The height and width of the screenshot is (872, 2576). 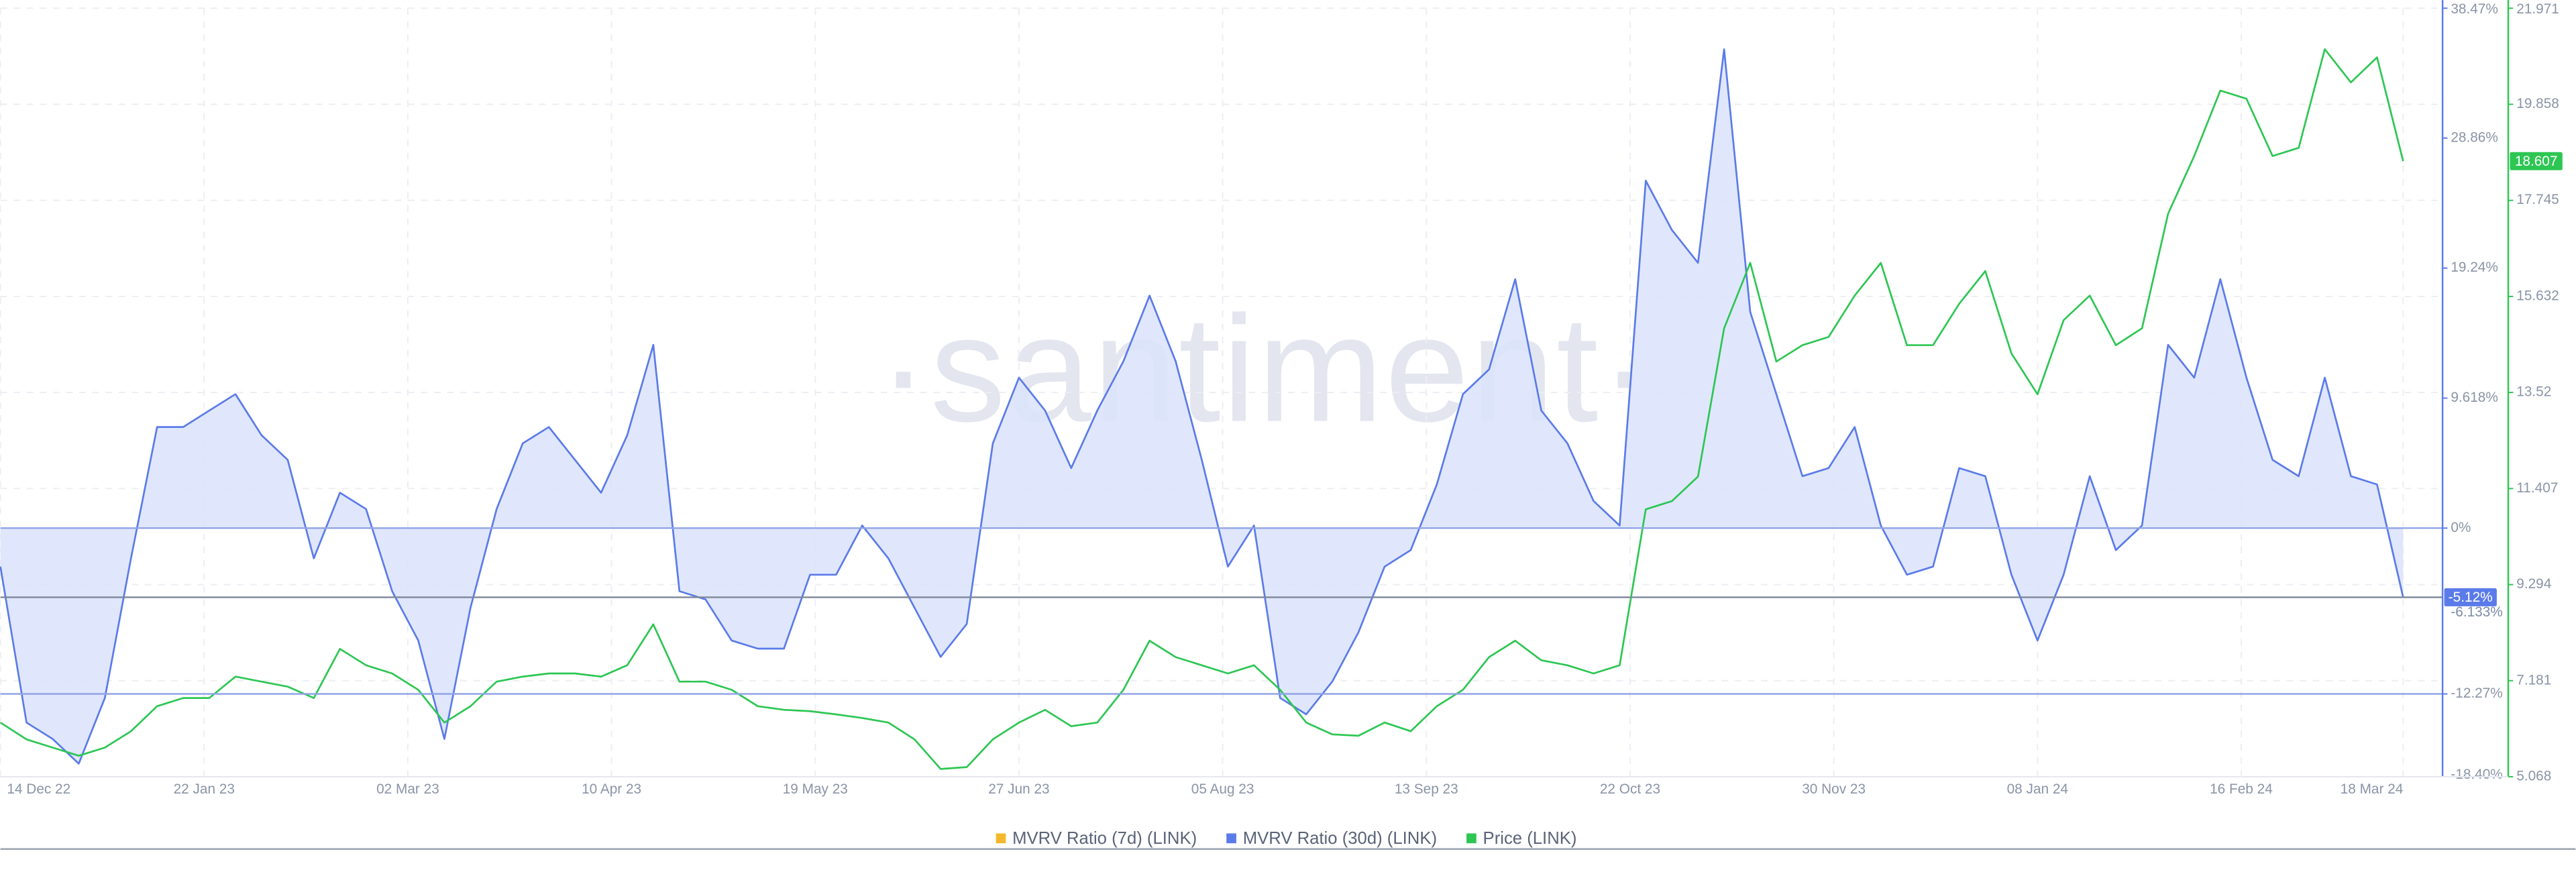 I want to click on y-tick-label: -18.40%, so click(x=2476, y=774).